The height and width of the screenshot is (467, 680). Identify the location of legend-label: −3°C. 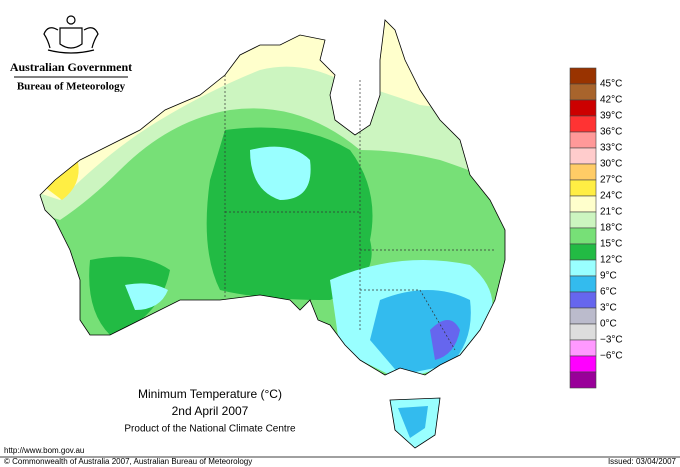
(611, 340).